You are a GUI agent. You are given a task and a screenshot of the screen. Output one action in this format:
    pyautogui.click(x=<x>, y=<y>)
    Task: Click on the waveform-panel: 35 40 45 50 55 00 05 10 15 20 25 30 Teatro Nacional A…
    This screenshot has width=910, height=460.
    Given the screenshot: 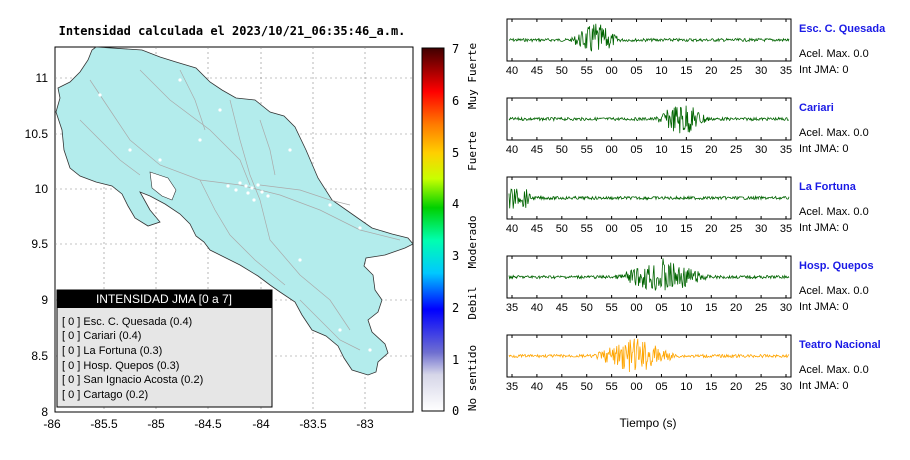 What is the action you would take?
    pyautogui.click(x=693, y=363)
    